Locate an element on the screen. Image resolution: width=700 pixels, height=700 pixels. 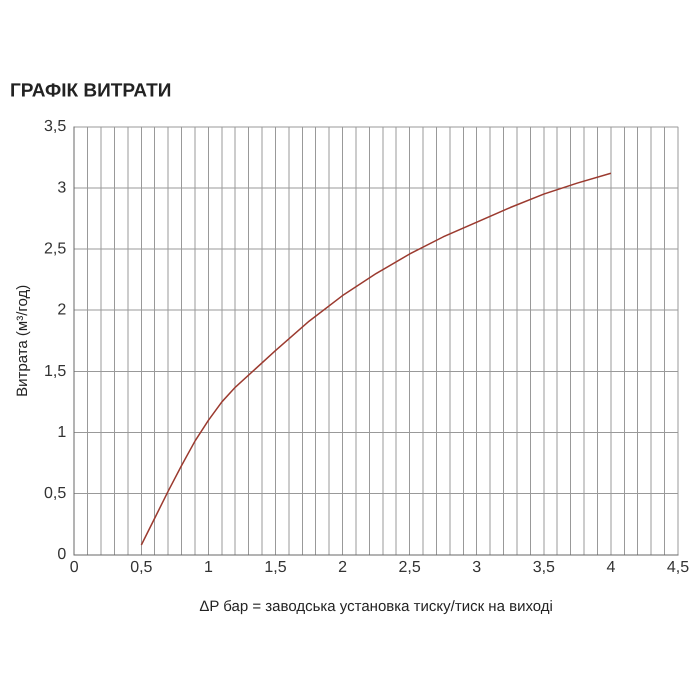
y-tick-label: 1 is located at coordinates (61, 432).